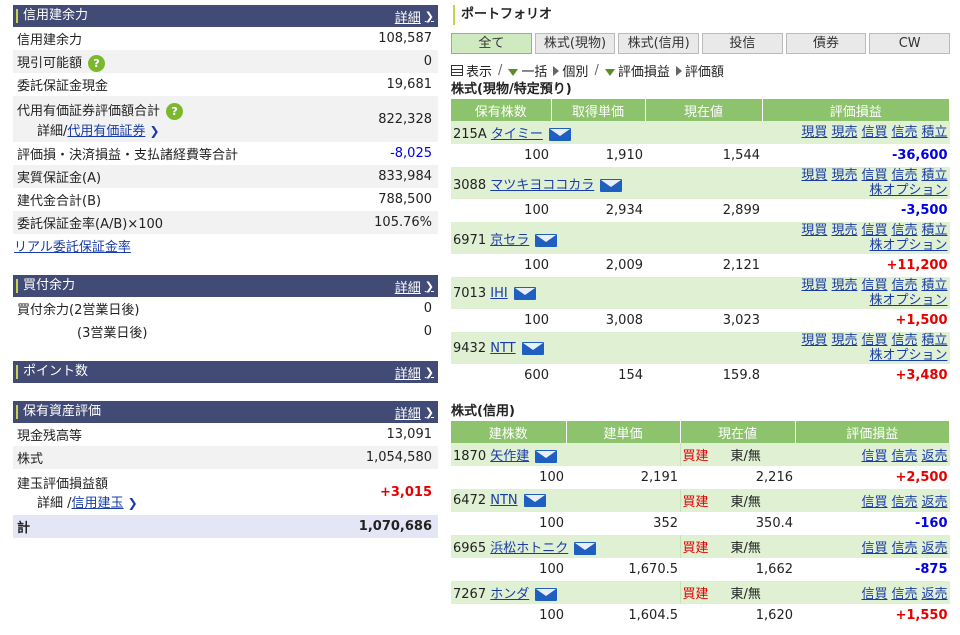 Image resolution: width=960 pixels, height=635 pixels. I want to click on assets-detail-link: 詳細 ❯, so click(414, 412).